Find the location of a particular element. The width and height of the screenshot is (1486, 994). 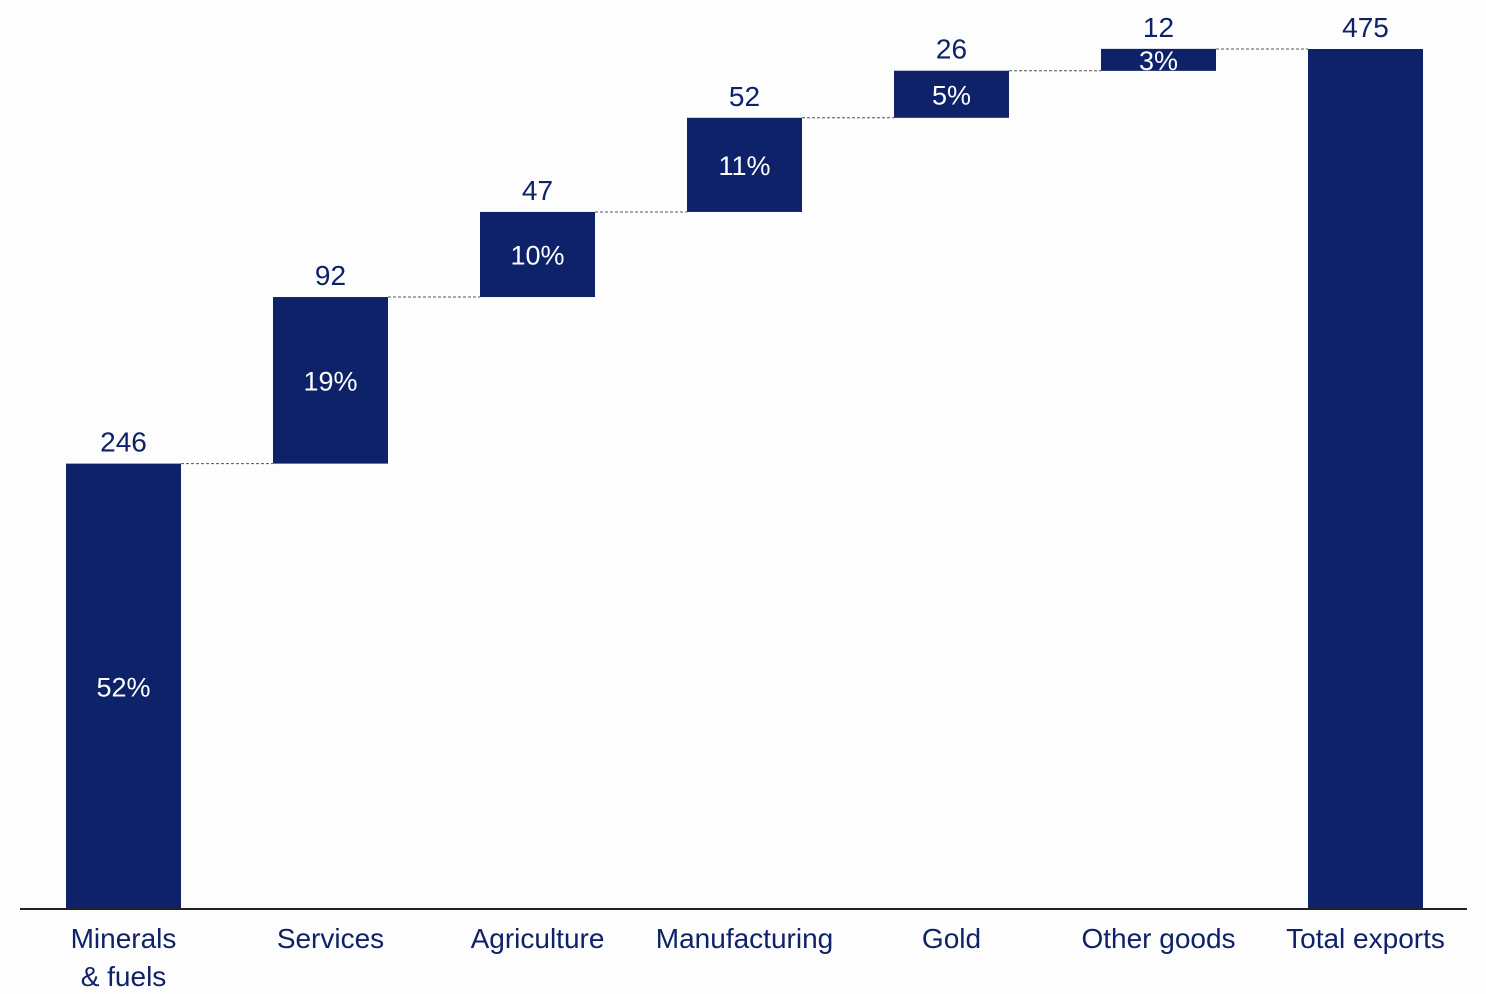

category-label-4: Gold is located at coordinates (951, 938).